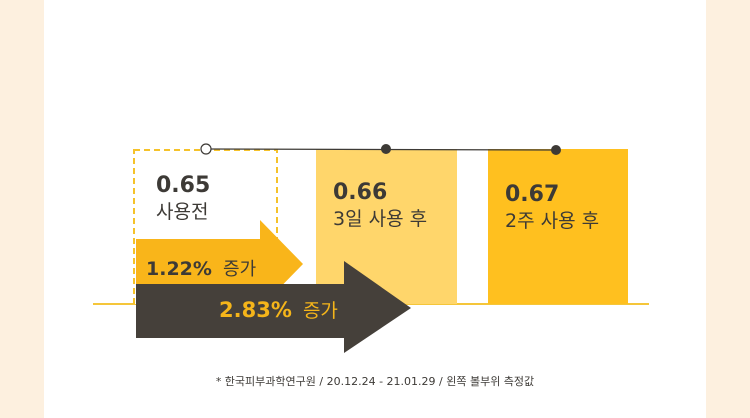 The image size is (750, 418). What do you see at coordinates (532, 194) in the screenshot?
I see `value-label-2week: 0.67` at bounding box center [532, 194].